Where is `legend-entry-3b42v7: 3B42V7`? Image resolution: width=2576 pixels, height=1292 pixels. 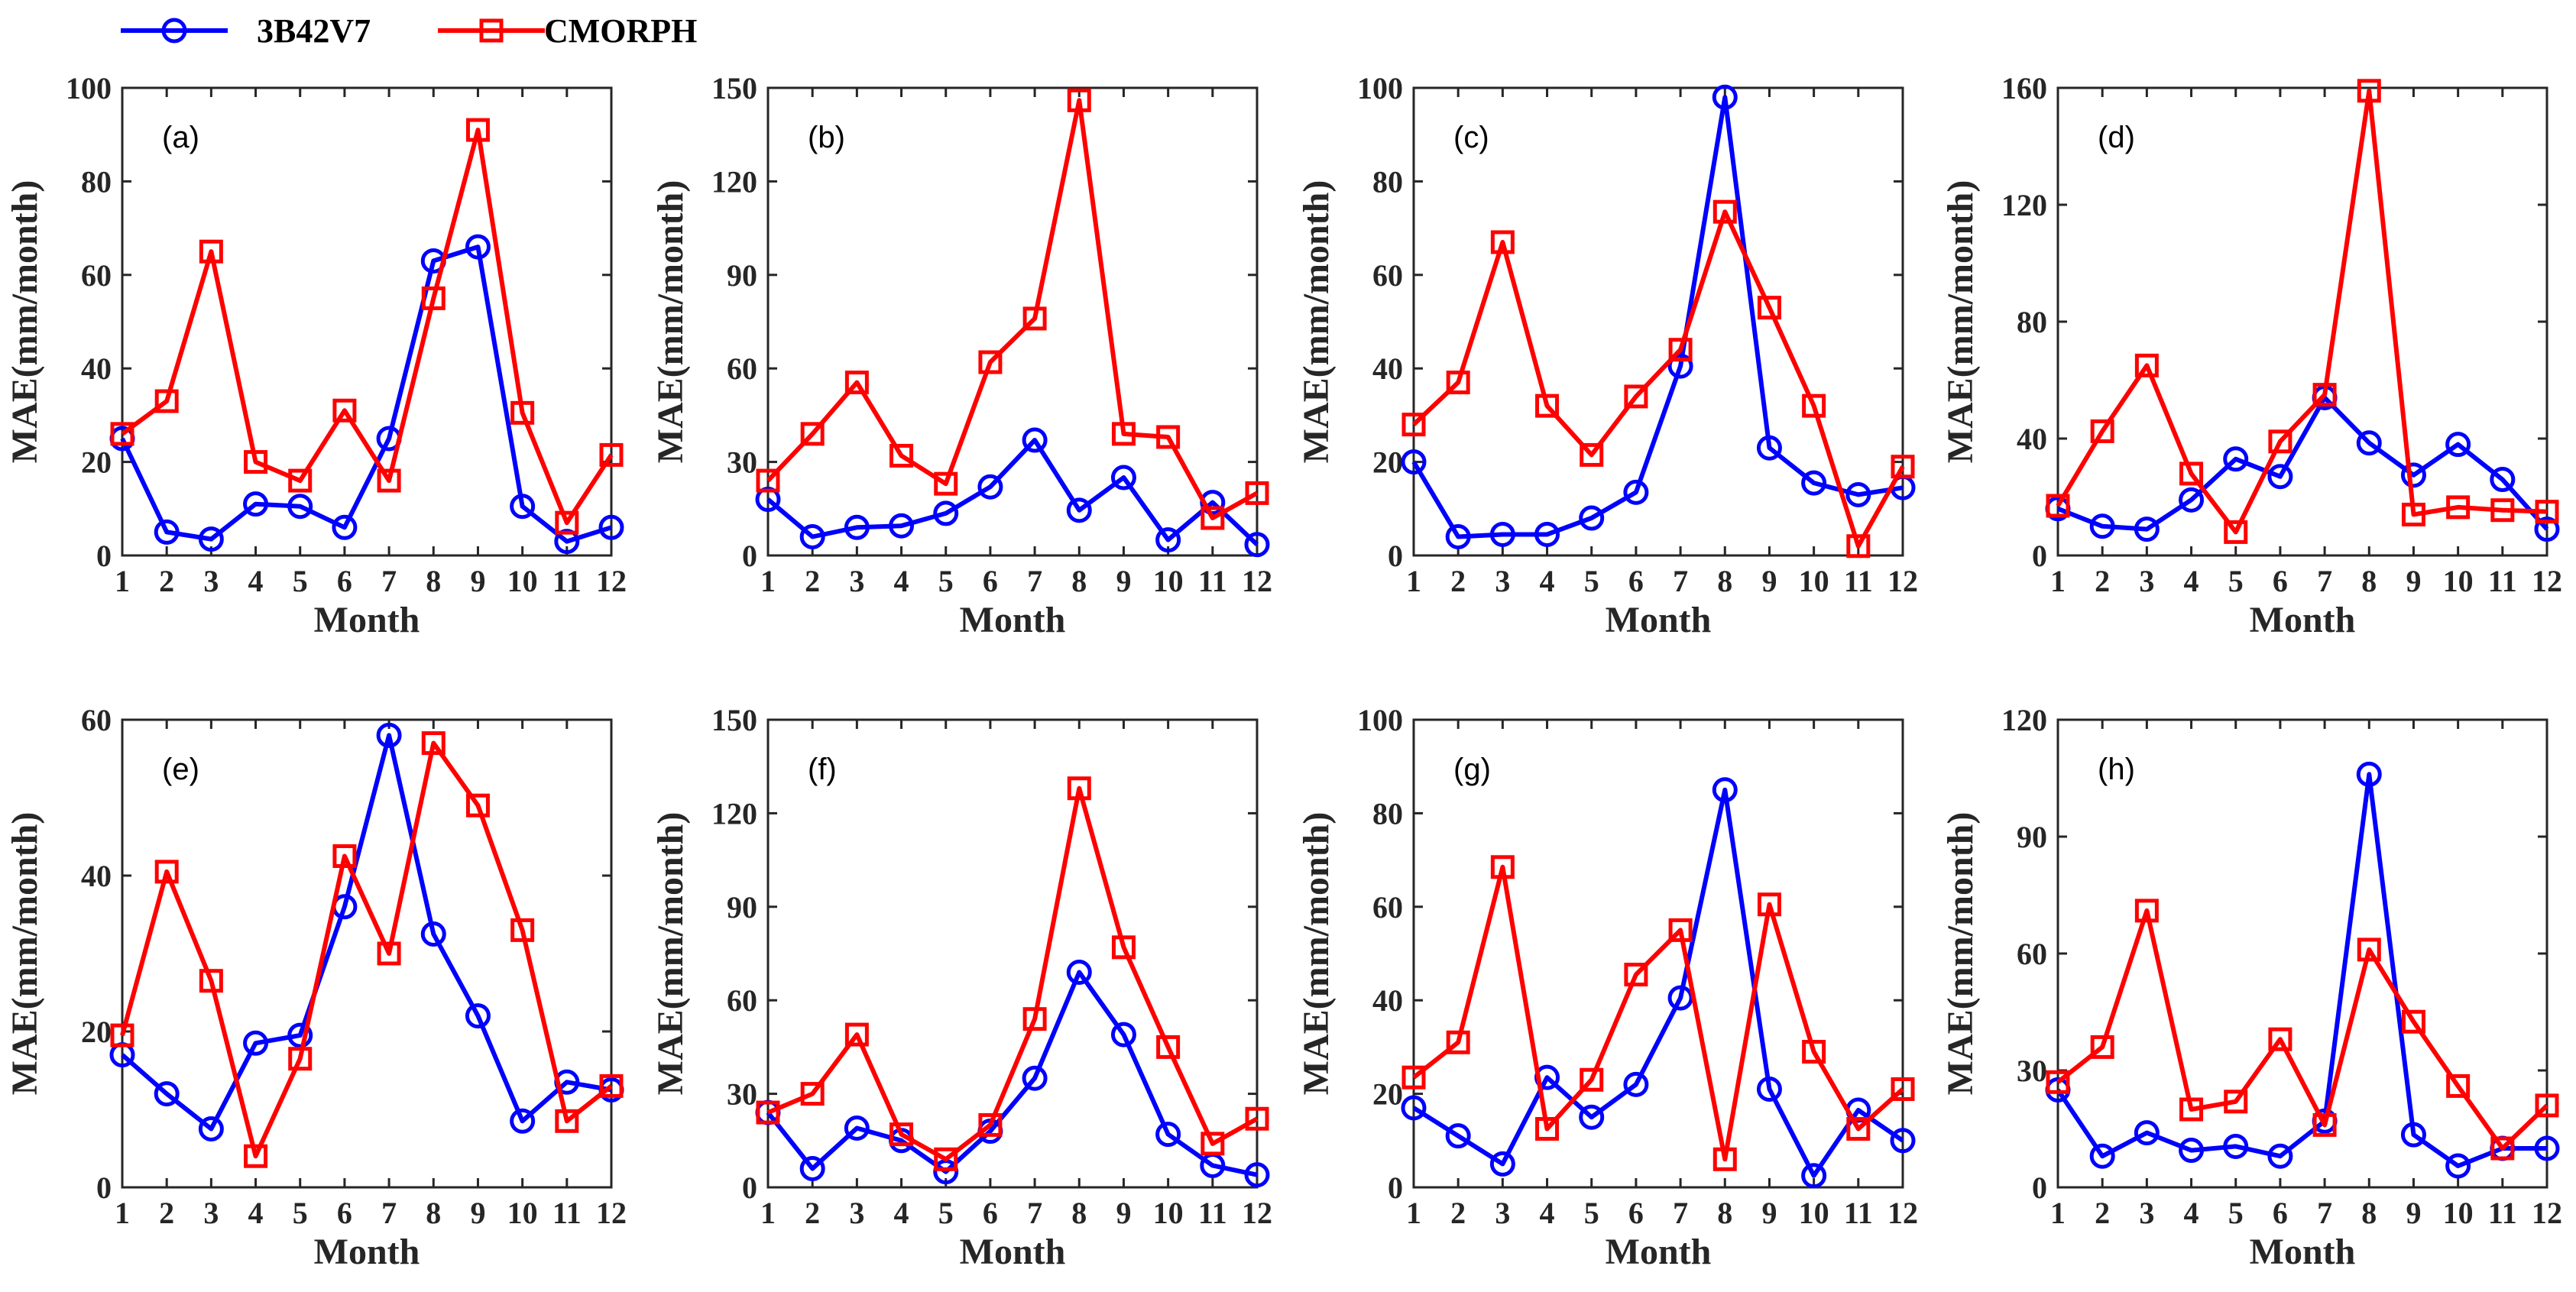 legend-entry-3b42v7: 3B42V7 is located at coordinates (246, 31).